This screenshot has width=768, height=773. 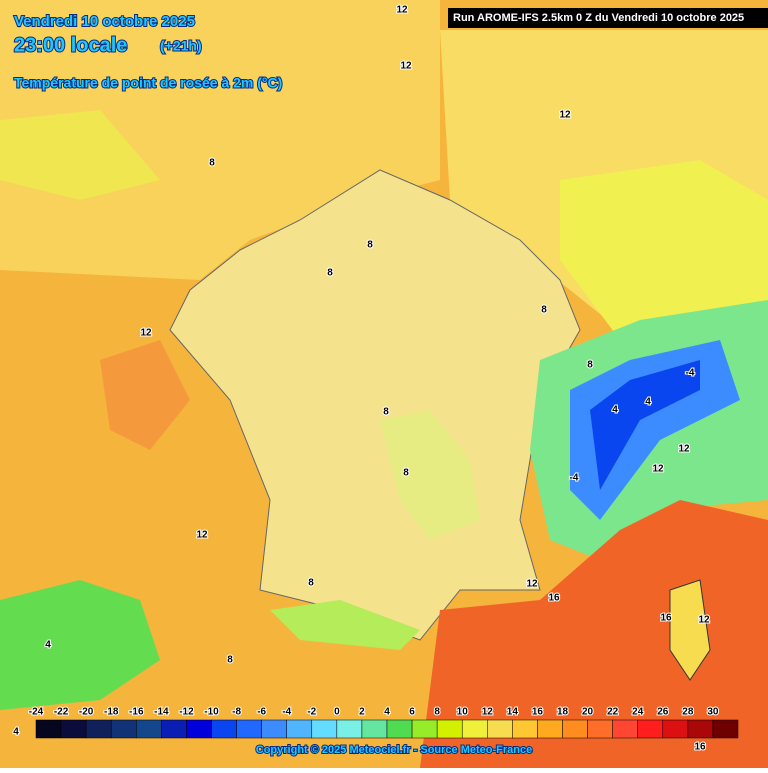 What do you see at coordinates (488, 712) in the screenshot?
I see `legend-label: 12` at bounding box center [488, 712].